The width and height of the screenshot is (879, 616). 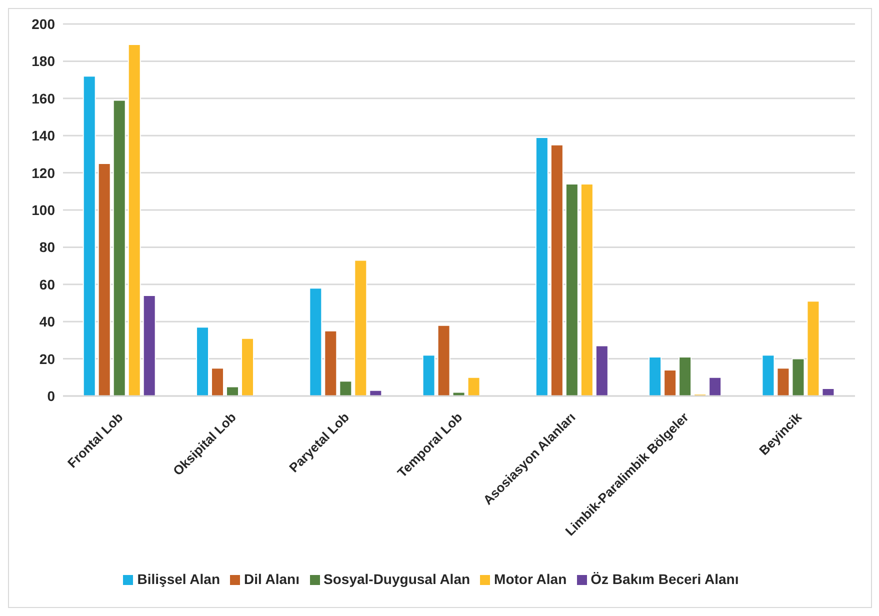 What do you see at coordinates (44, 210) in the screenshot?
I see `y-tick-label: 100` at bounding box center [44, 210].